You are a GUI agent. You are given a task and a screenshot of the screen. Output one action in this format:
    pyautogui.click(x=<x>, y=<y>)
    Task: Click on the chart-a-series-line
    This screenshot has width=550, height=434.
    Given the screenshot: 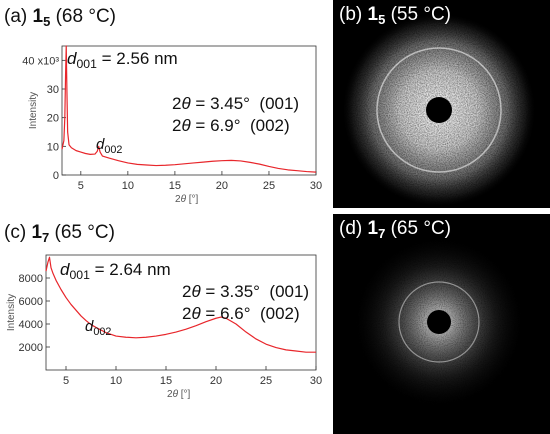 What is the action you would take?
    pyautogui.click(x=189, y=109)
    